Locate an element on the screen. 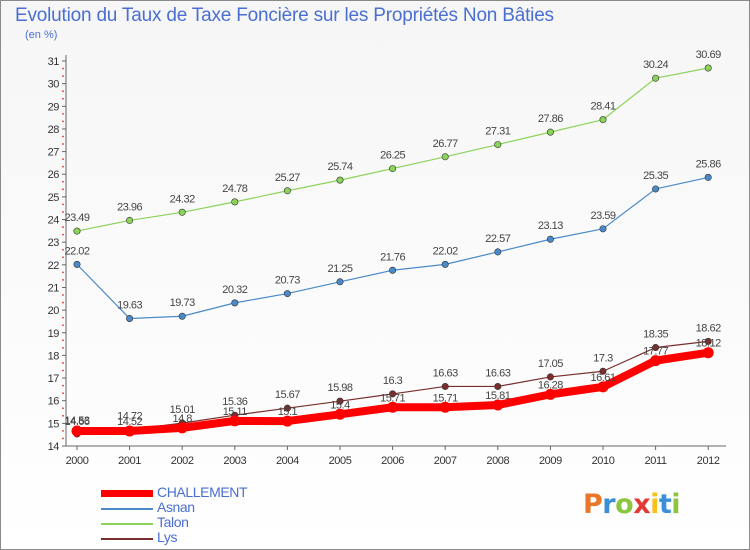 This screenshot has width=750, height=550. data-label-talon: 26.77 is located at coordinates (445, 144).